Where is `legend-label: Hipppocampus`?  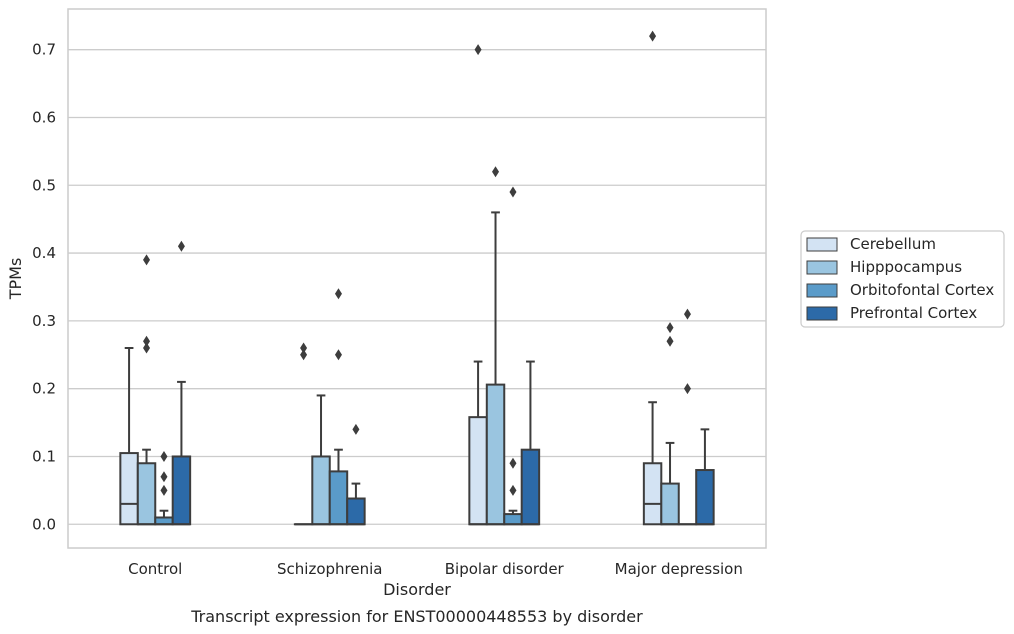 legend-label: Hipppocampus is located at coordinates (906, 267).